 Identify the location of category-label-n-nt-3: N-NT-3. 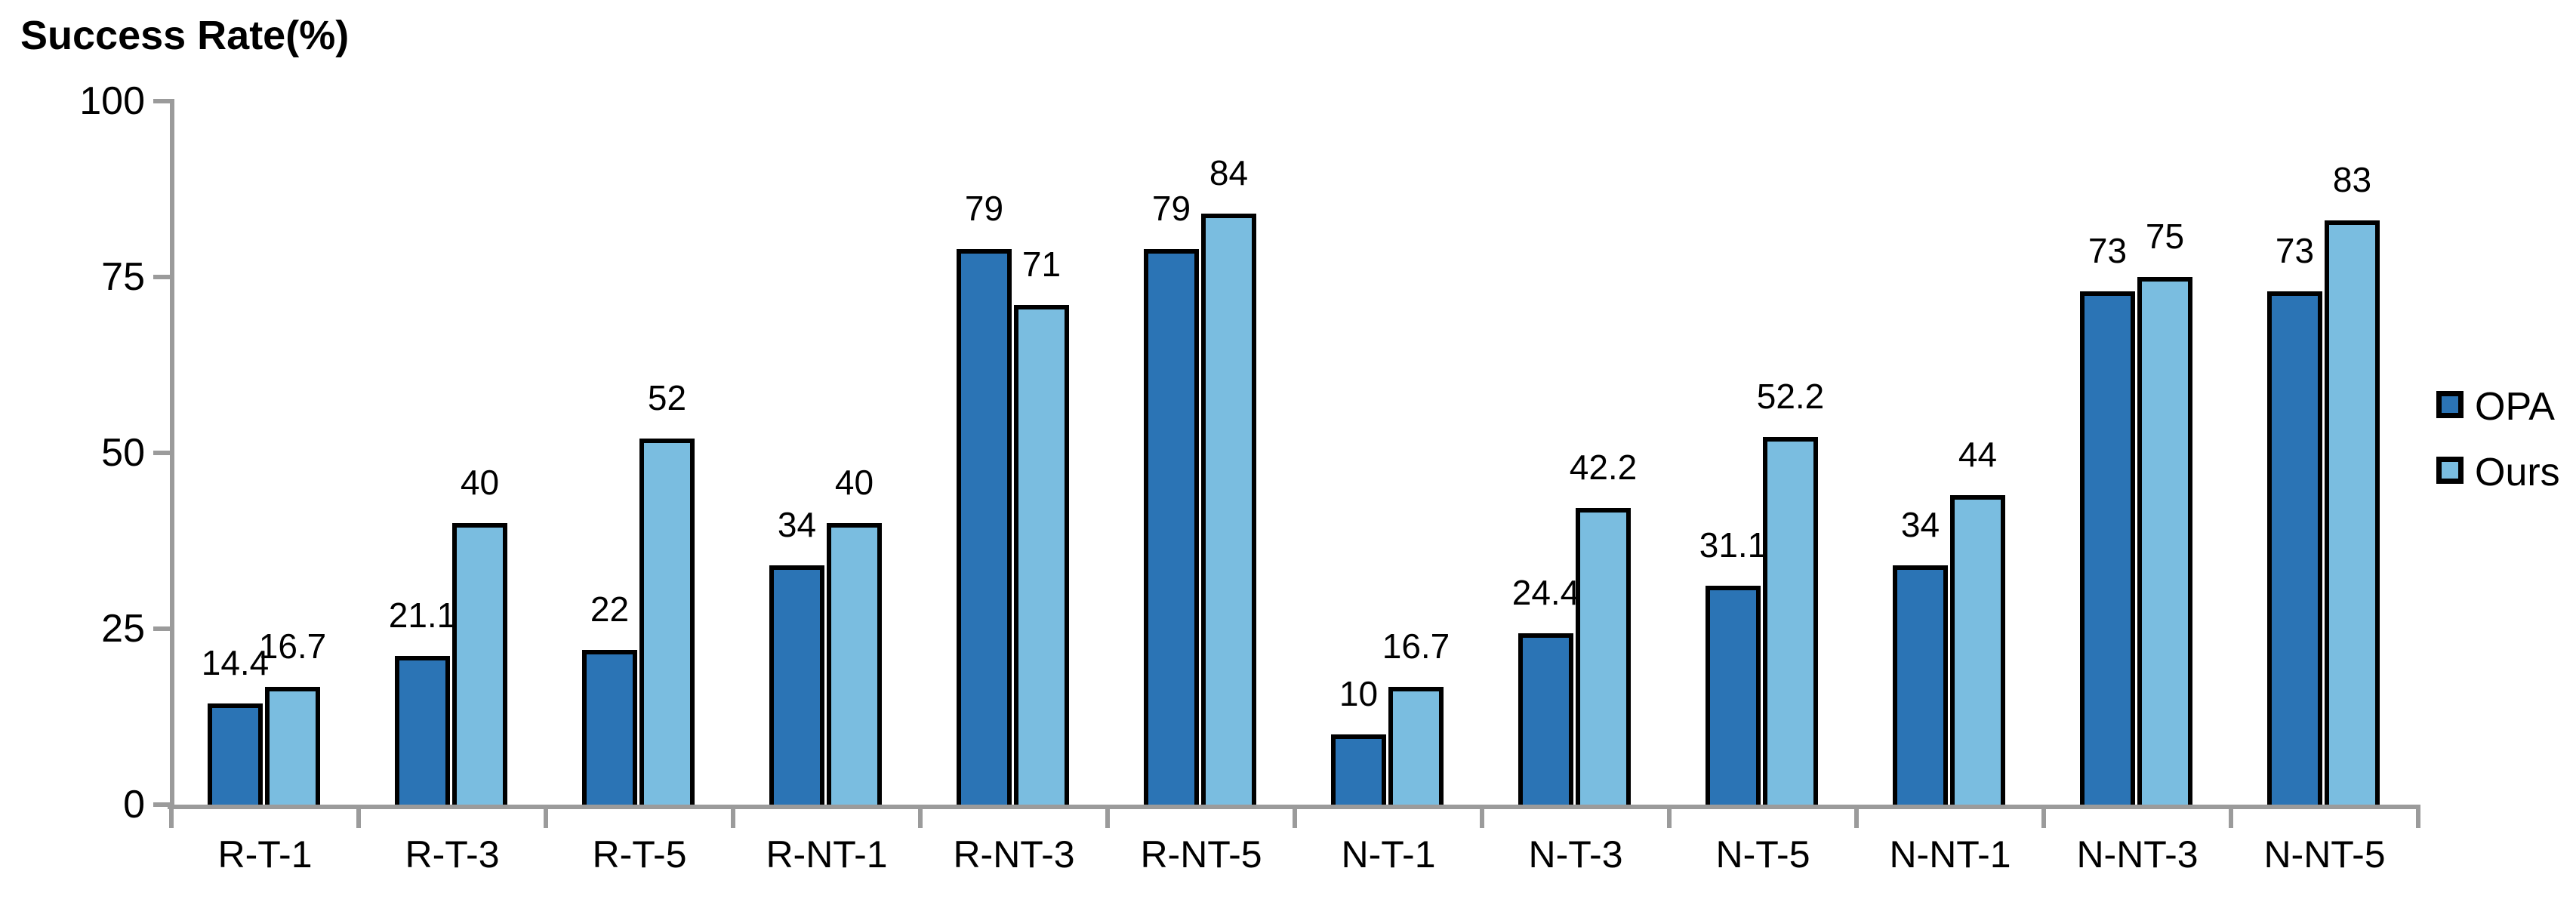
(2137, 854).